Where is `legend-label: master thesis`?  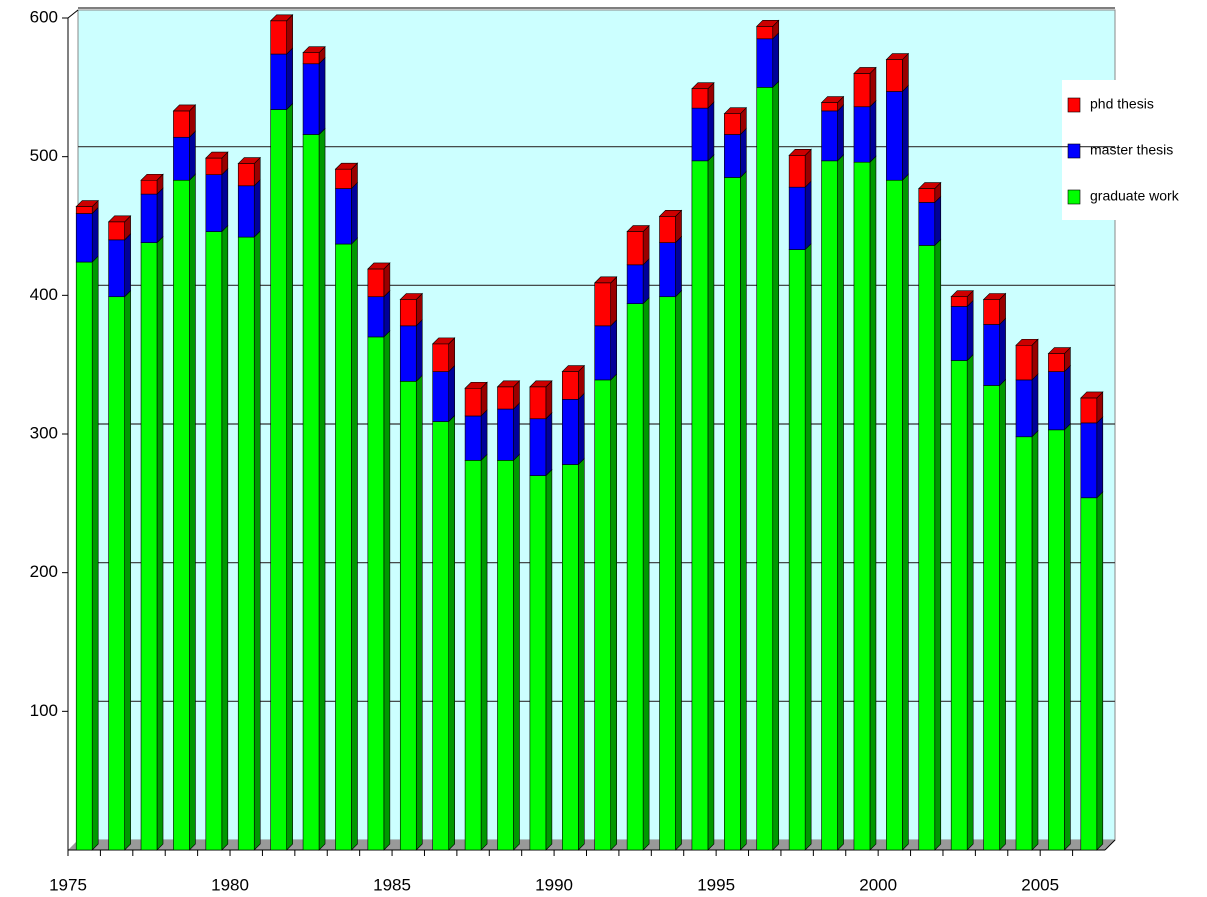 legend-label: master thesis is located at coordinates (1131, 150).